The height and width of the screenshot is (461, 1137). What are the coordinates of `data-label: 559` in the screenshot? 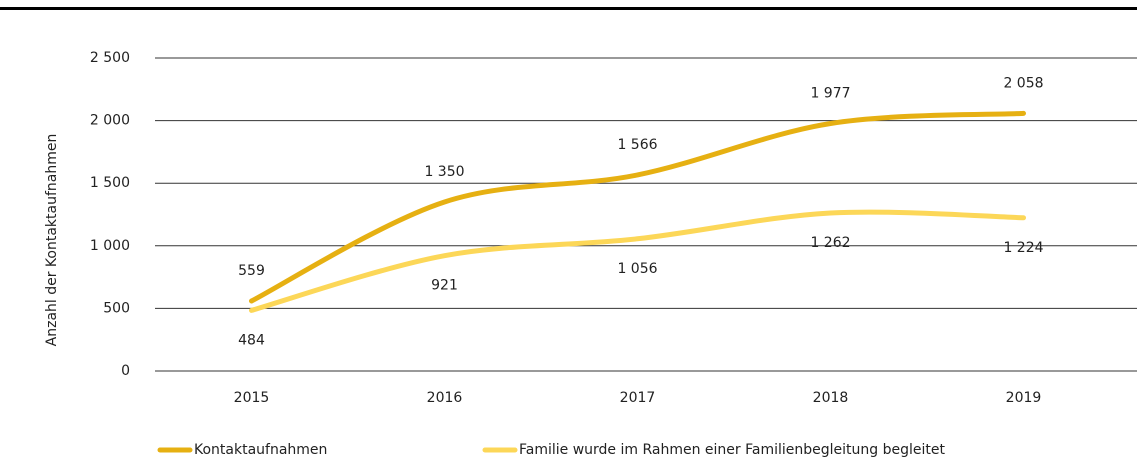 It's located at (251, 271).